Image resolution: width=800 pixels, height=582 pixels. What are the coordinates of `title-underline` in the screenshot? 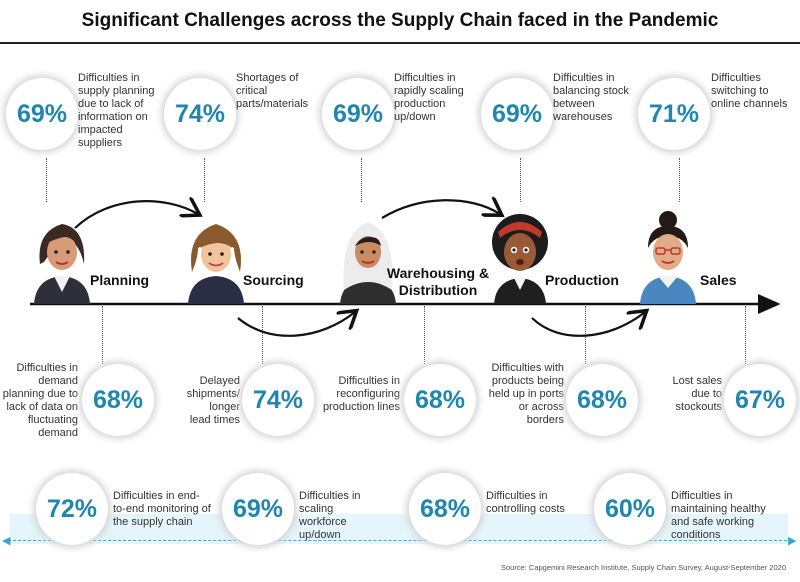 It's located at (400, 43).